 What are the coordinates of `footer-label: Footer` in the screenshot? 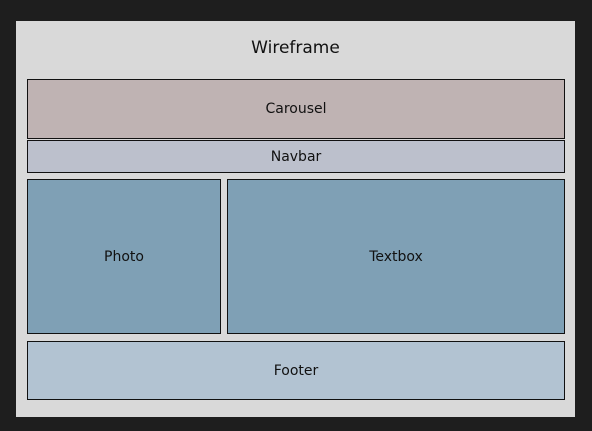 It's located at (296, 370).